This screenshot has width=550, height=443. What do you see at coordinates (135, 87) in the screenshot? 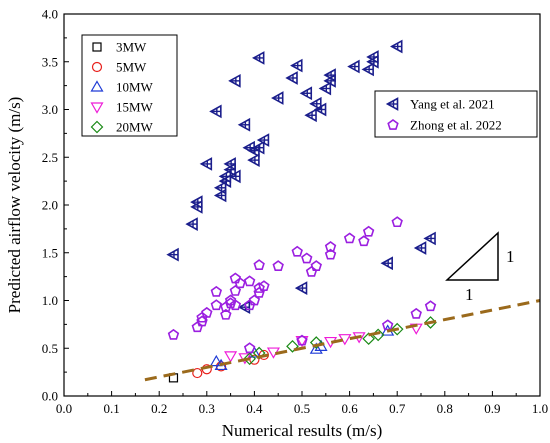
I see `legend-label: 10MW` at bounding box center [135, 87].